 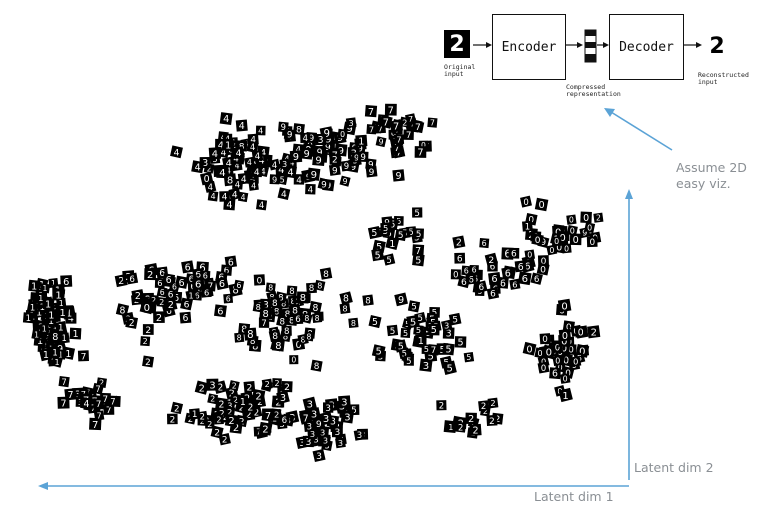 I want to click on latent-digit-sample: 7, so click(x=390, y=109).